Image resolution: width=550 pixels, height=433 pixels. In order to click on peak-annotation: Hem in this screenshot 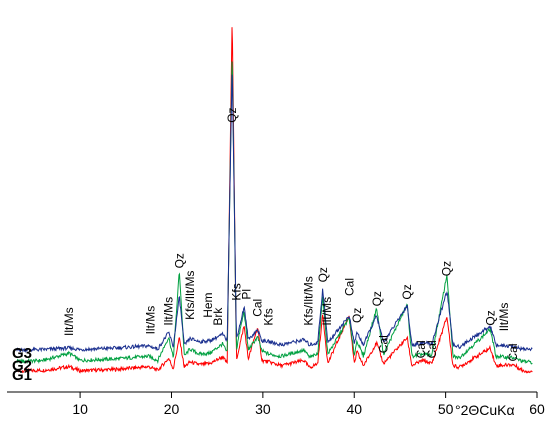, I will do `click(208, 304)`.